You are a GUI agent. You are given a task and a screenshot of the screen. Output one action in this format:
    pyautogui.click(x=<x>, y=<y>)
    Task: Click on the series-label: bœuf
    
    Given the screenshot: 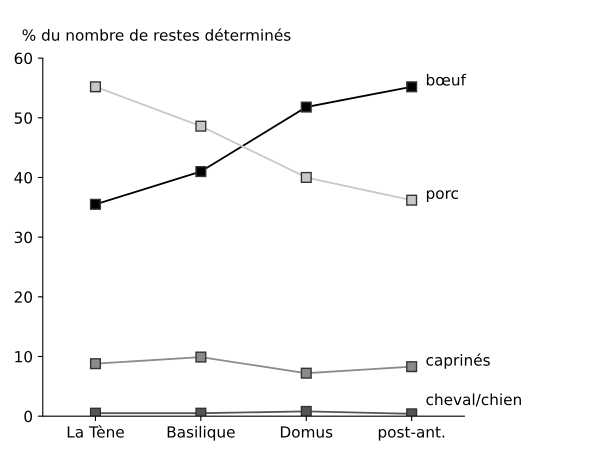 What is the action you would take?
    pyautogui.click(x=446, y=80)
    